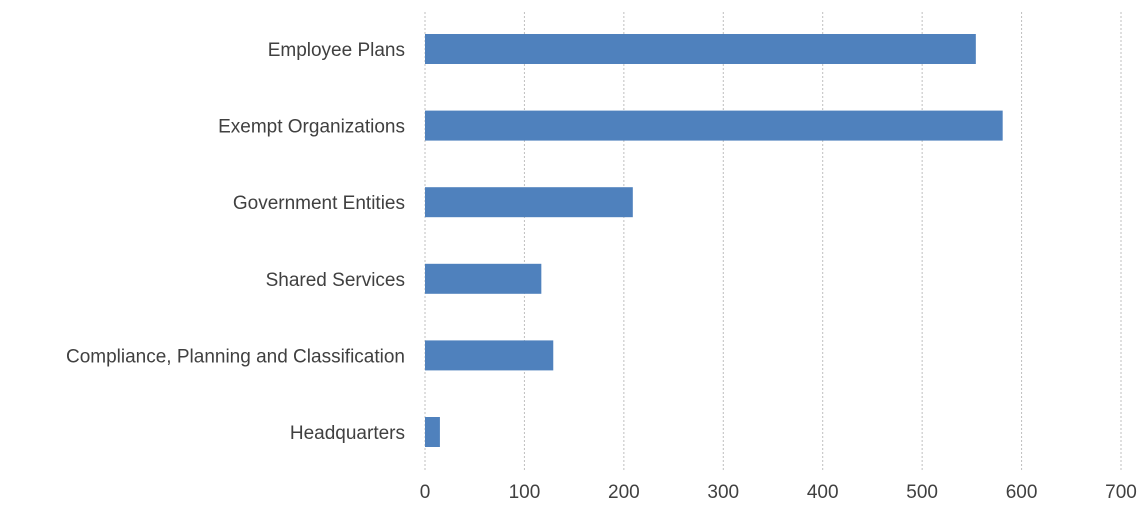  I want to click on category-label: Exempt Organizations, so click(311, 127).